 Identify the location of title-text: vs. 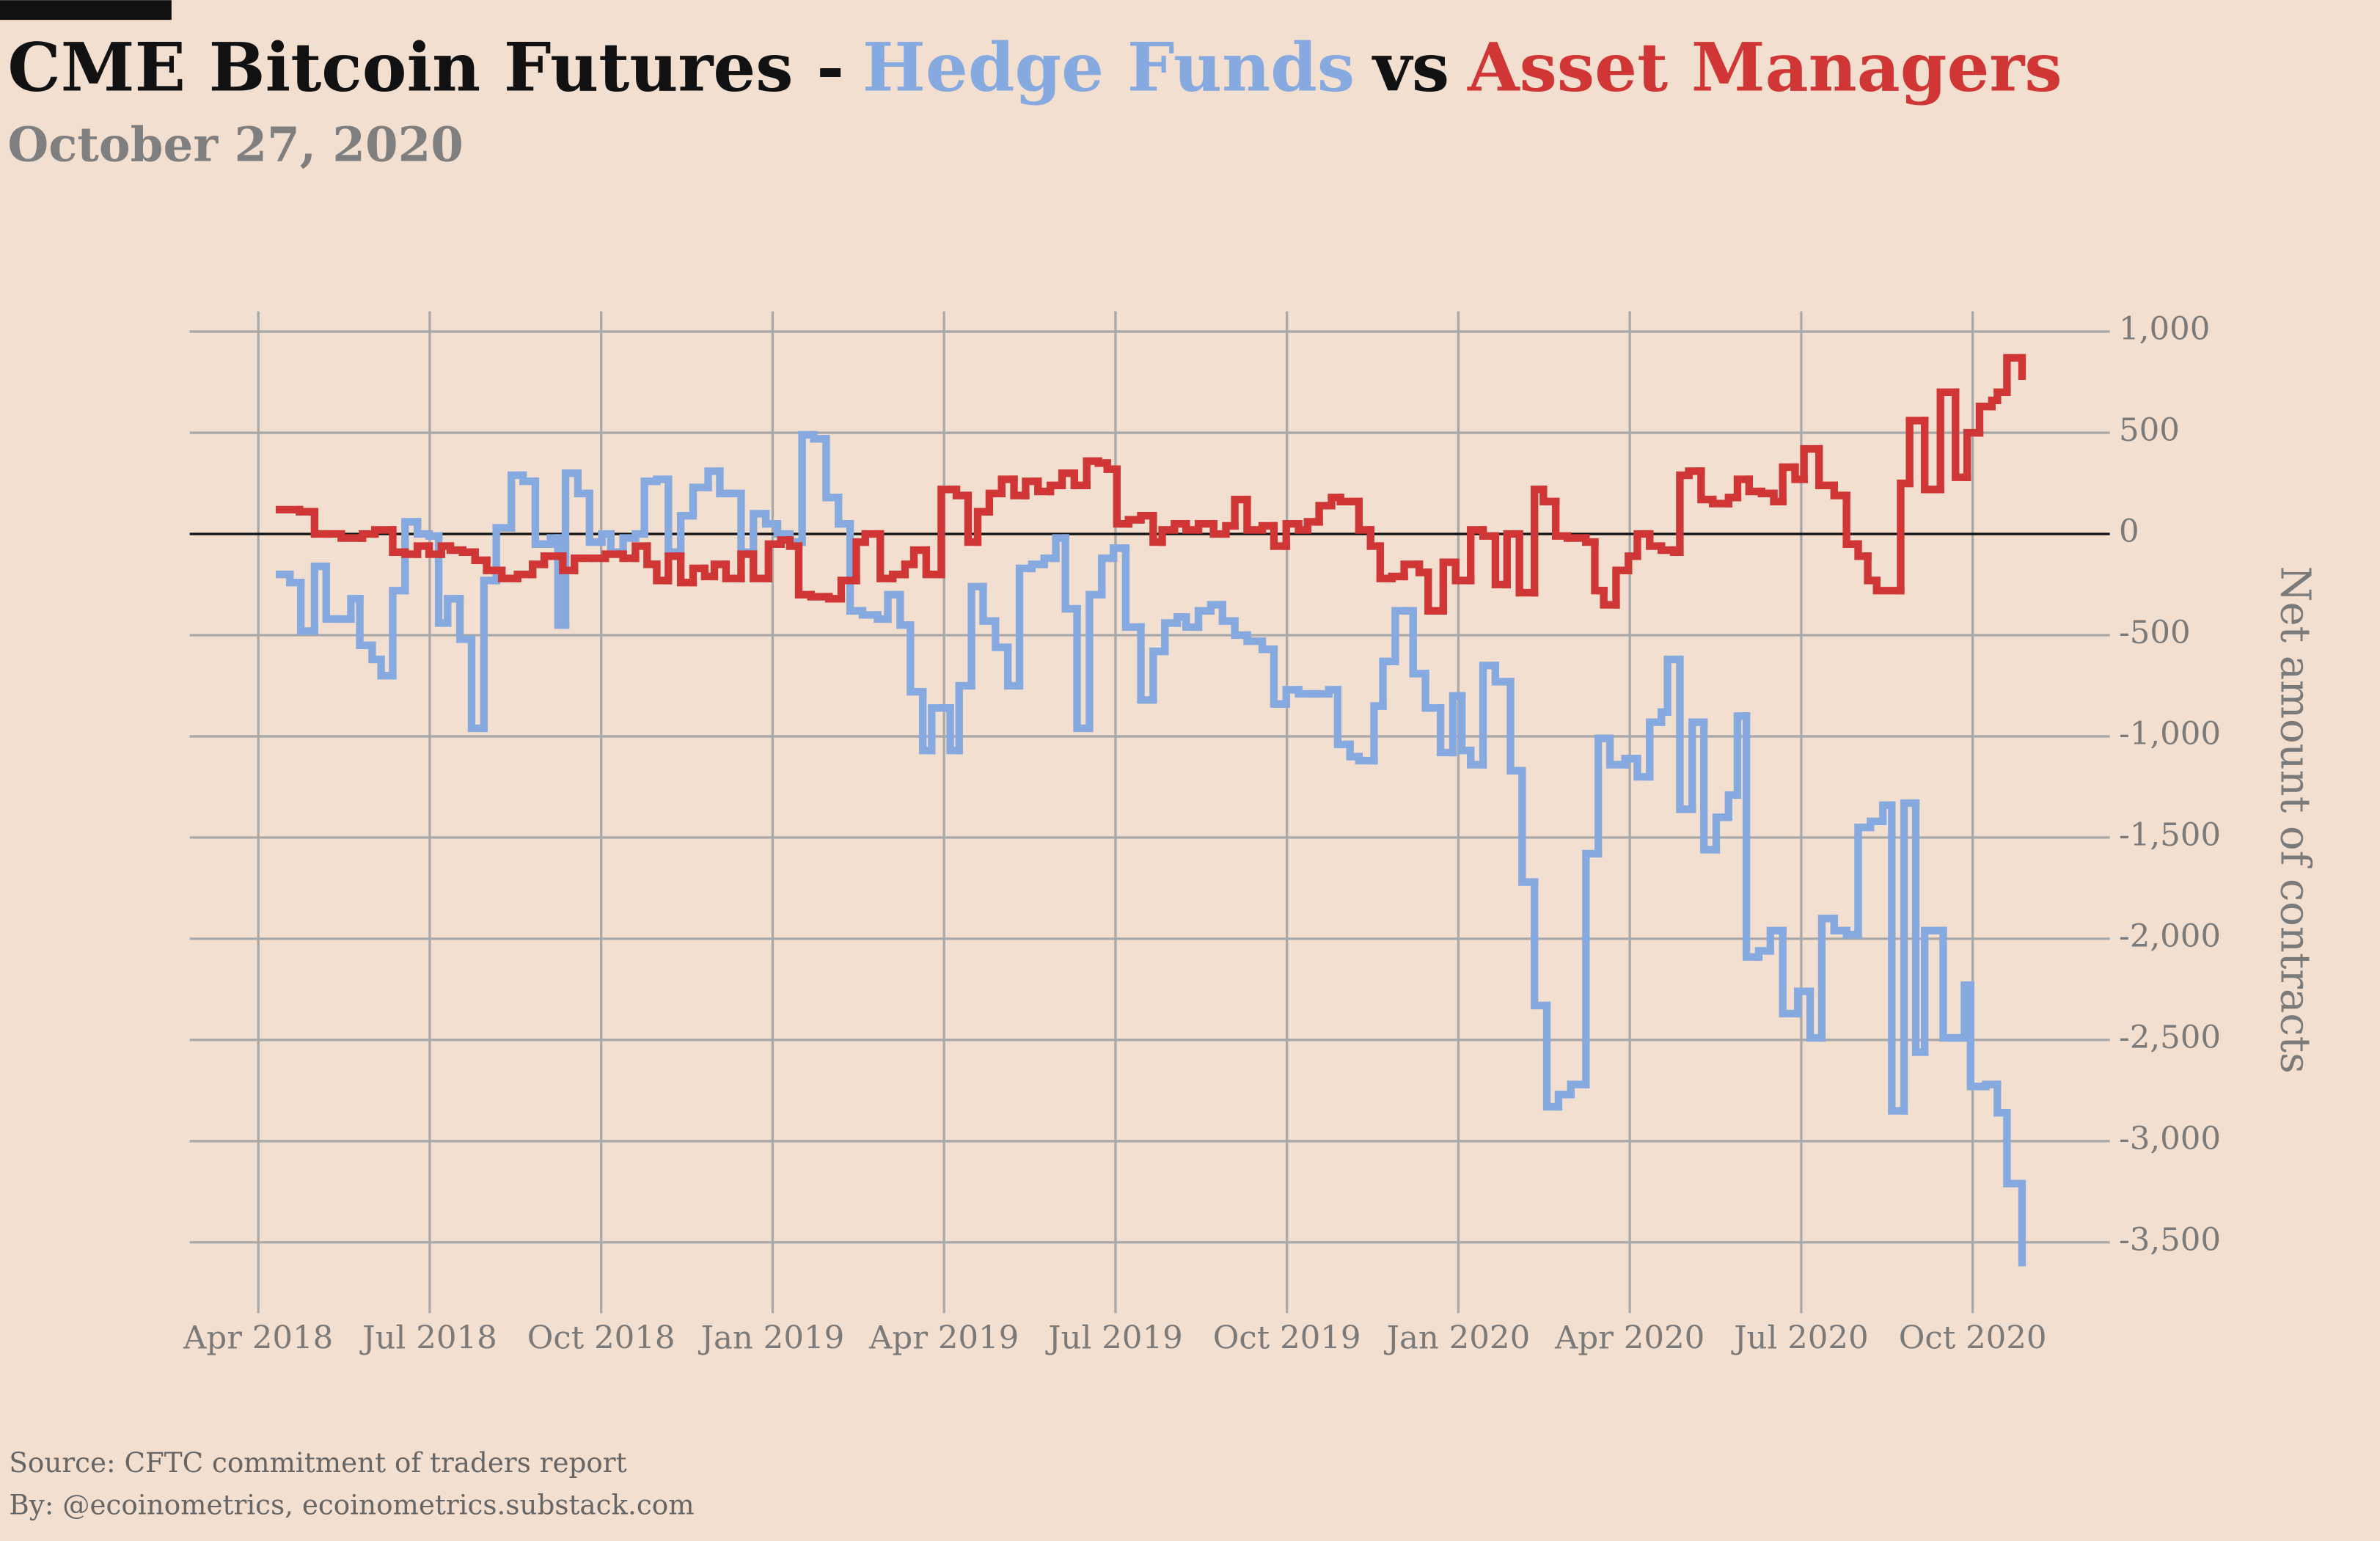
(1410, 67).